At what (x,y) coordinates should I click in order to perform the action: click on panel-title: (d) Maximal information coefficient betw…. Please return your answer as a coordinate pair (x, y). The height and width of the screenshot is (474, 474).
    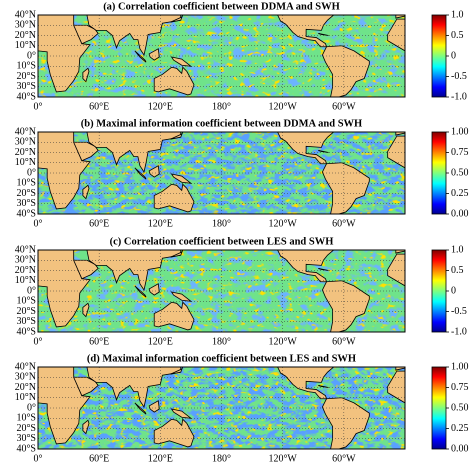
    Looking at the image, I should click on (221, 358).